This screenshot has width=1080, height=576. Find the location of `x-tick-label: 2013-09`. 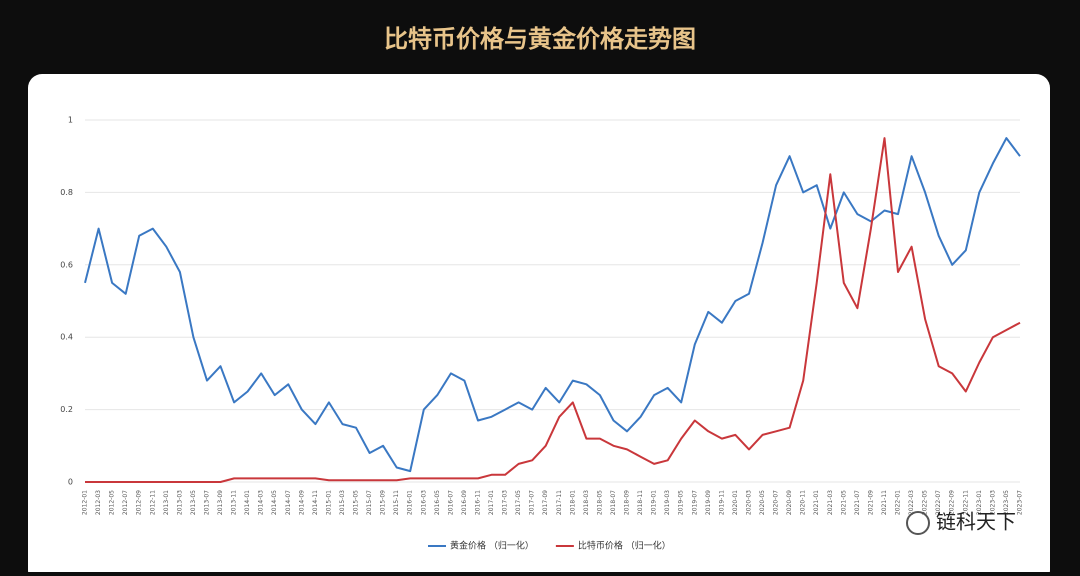

x-tick-label: 2013-09 is located at coordinates (220, 502).